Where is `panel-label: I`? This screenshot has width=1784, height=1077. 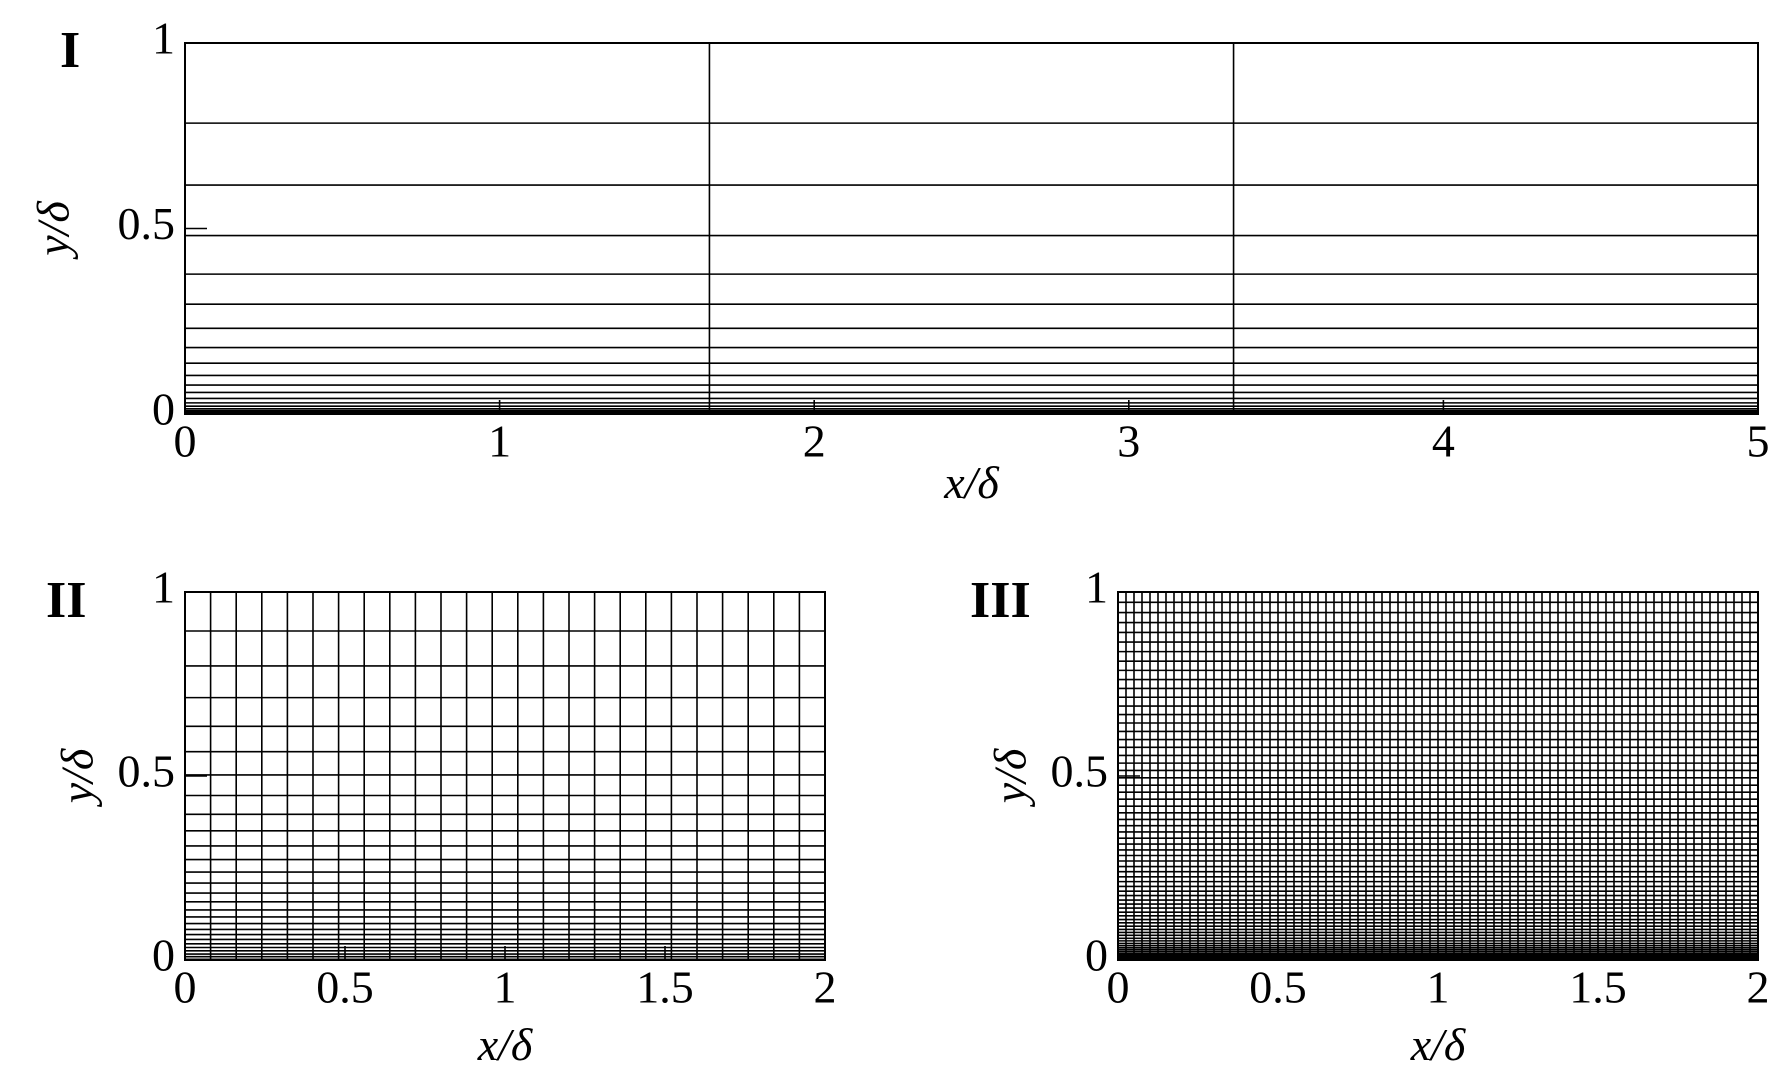
panel-label: I is located at coordinates (70, 50).